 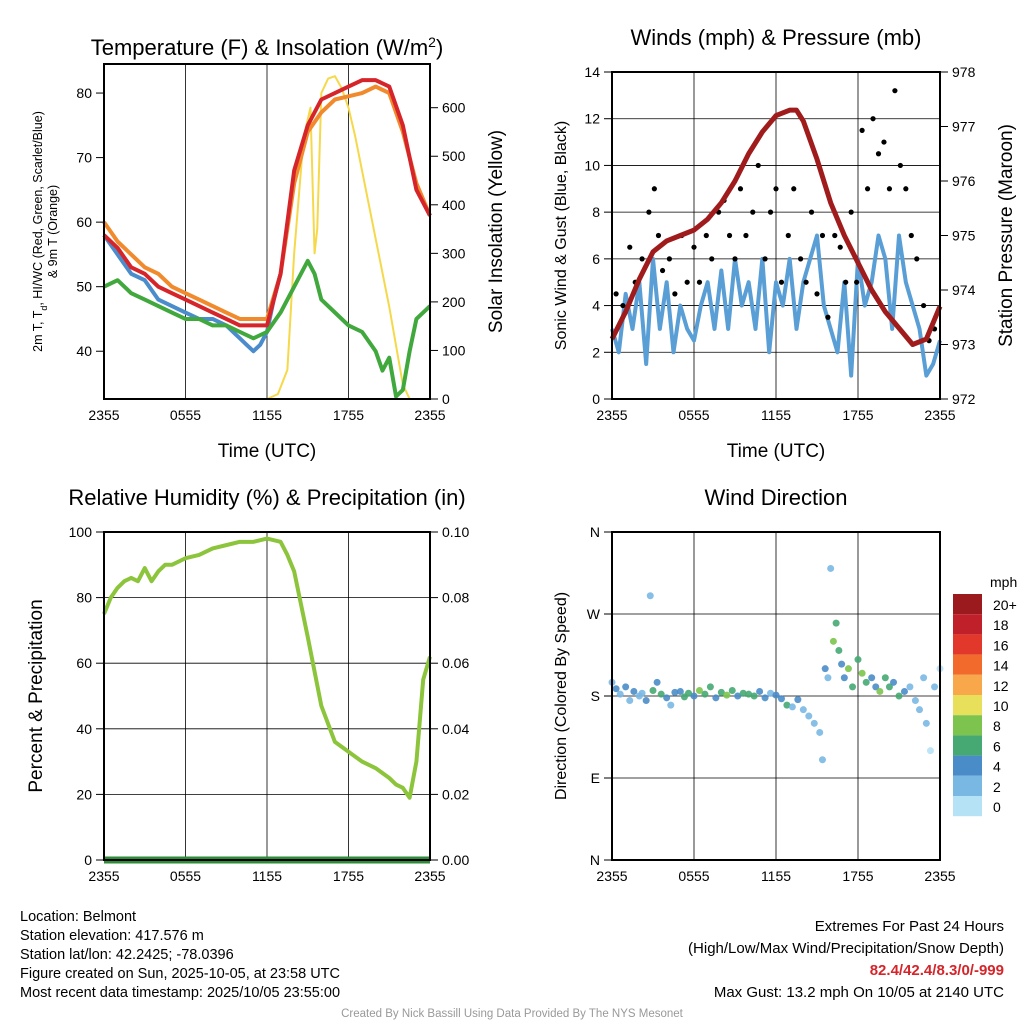 What do you see at coordinates (561, 235) in the screenshot?
I see `y-axis-label: Sonic Wind & Gust (Blue, Black)` at bounding box center [561, 235].